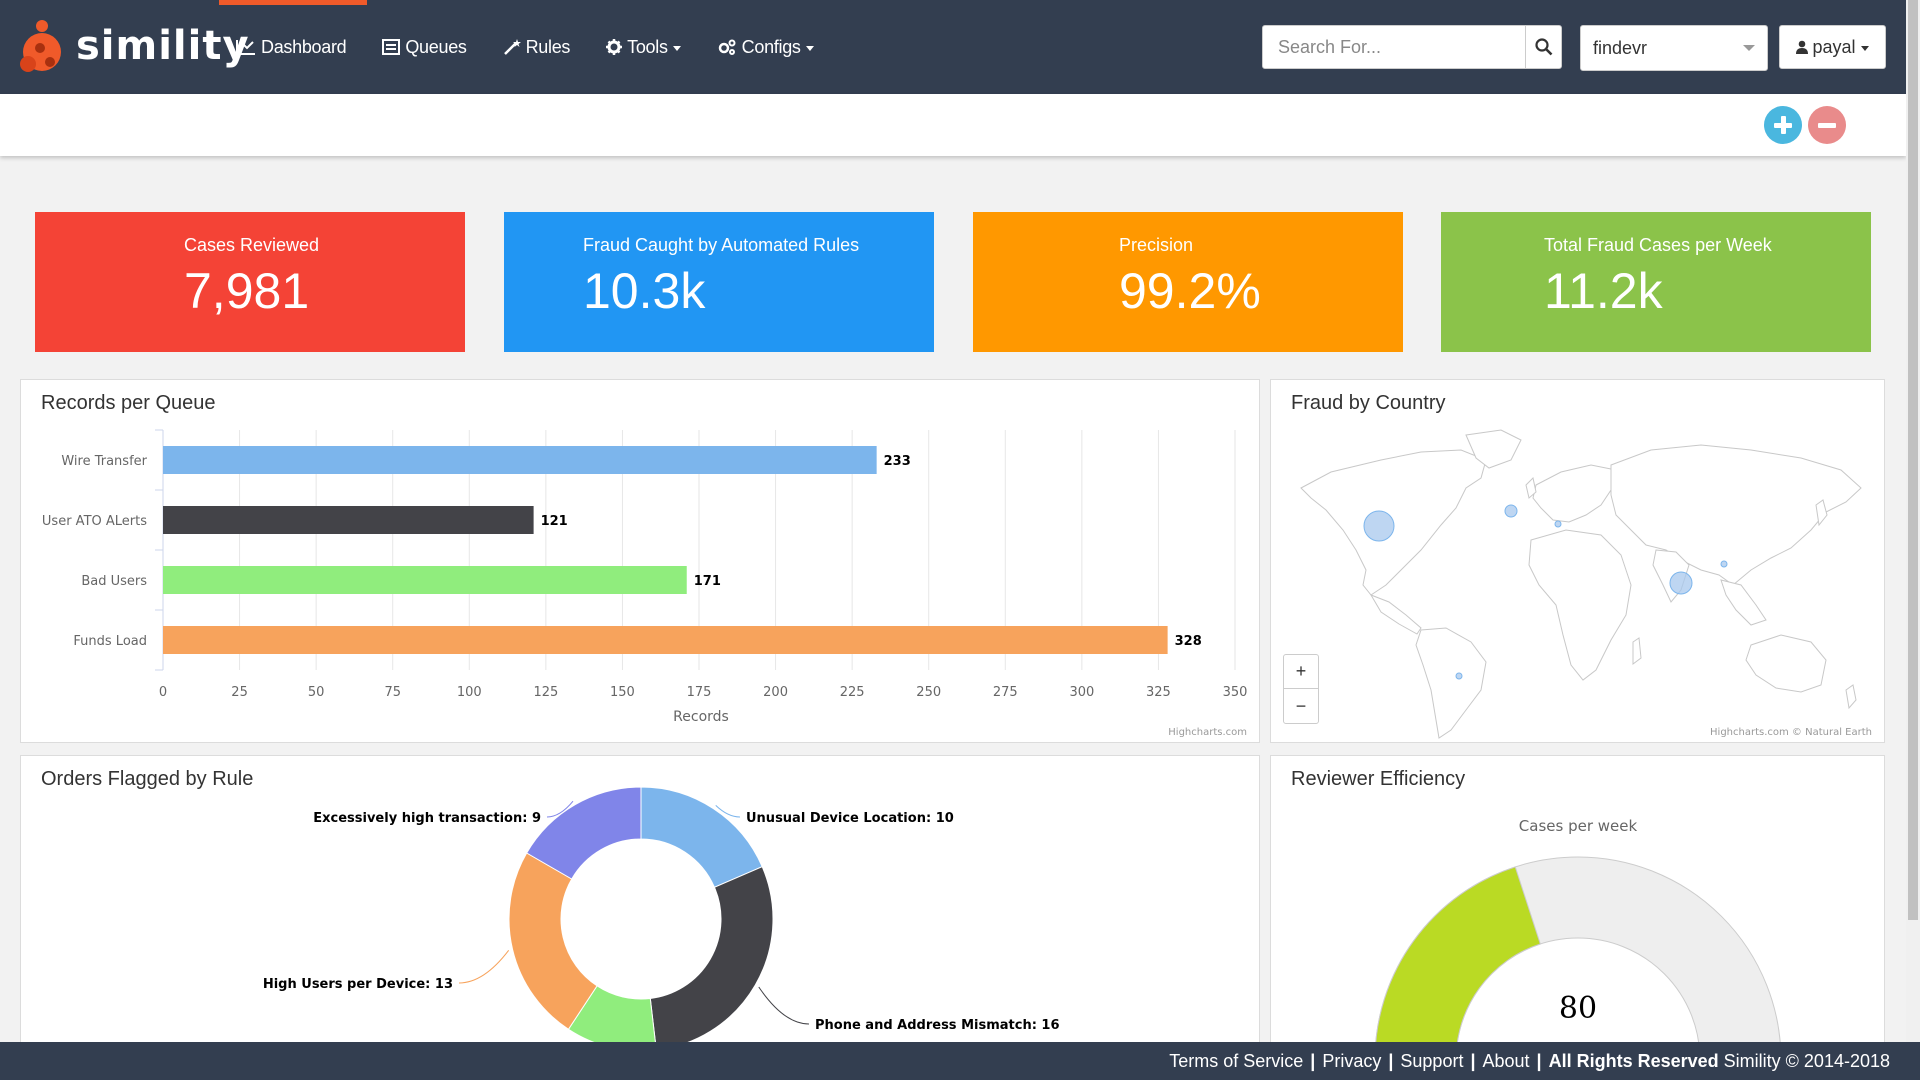 The width and height of the screenshot is (1920, 1080). I want to click on nav-queues-label: Queues, so click(436, 46).